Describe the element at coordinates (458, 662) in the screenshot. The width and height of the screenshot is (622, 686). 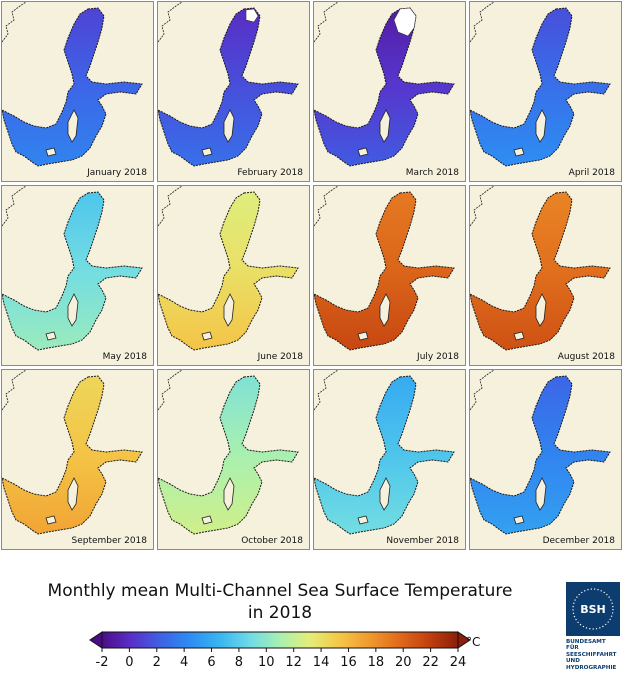
I see `colorbar-tick-label: 24` at that location.